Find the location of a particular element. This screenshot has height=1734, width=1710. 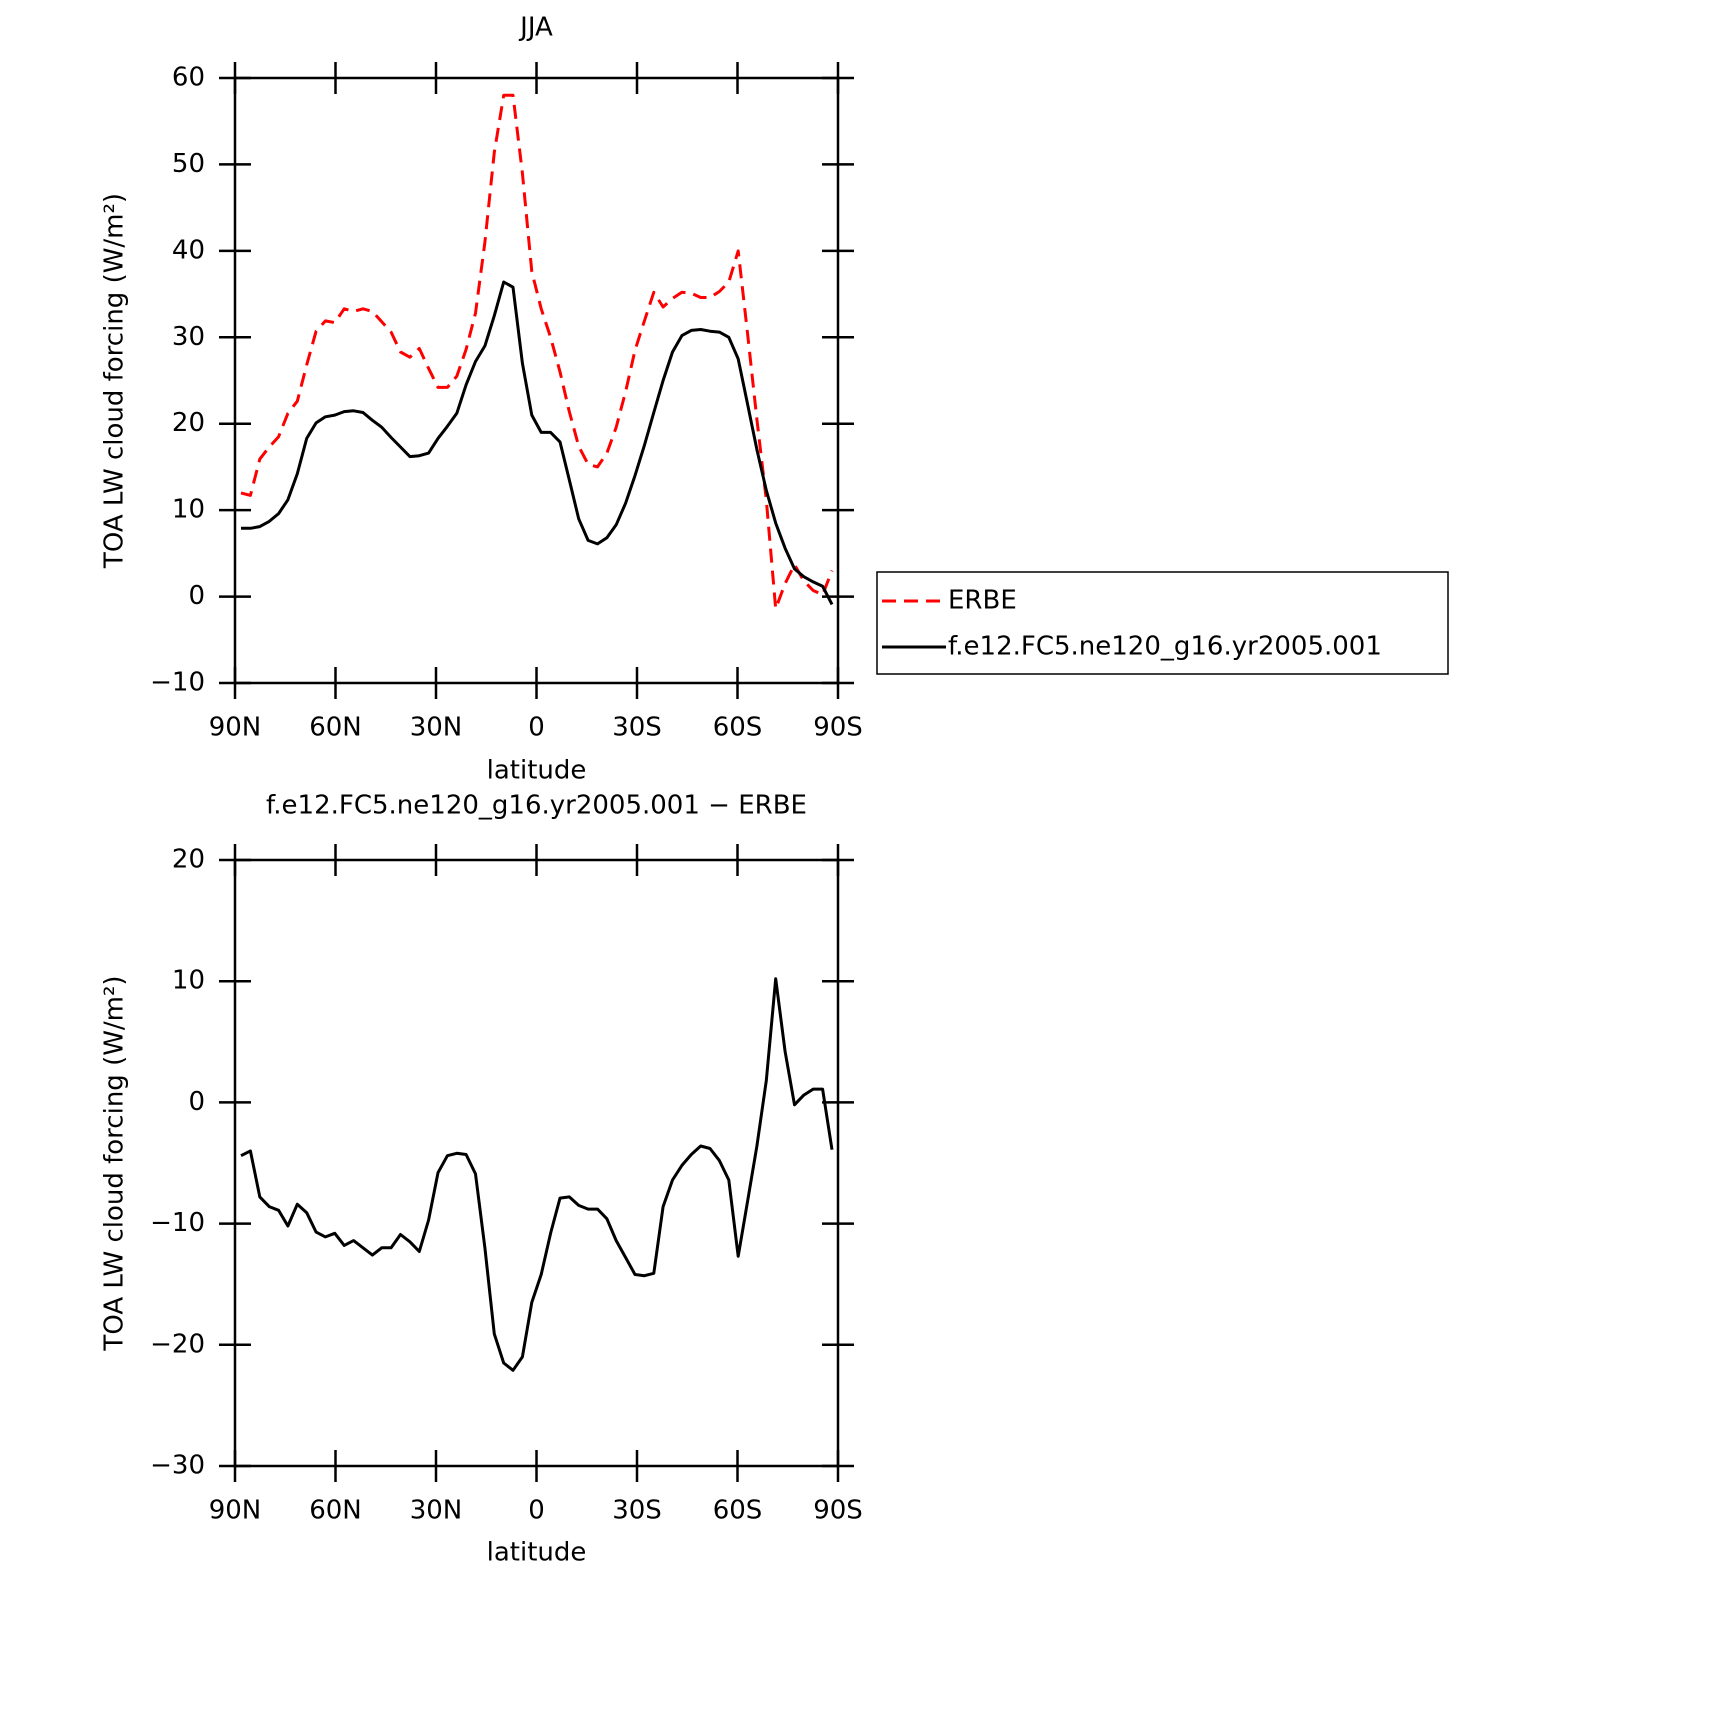

y-tick-label: 60 is located at coordinates (188, 78).